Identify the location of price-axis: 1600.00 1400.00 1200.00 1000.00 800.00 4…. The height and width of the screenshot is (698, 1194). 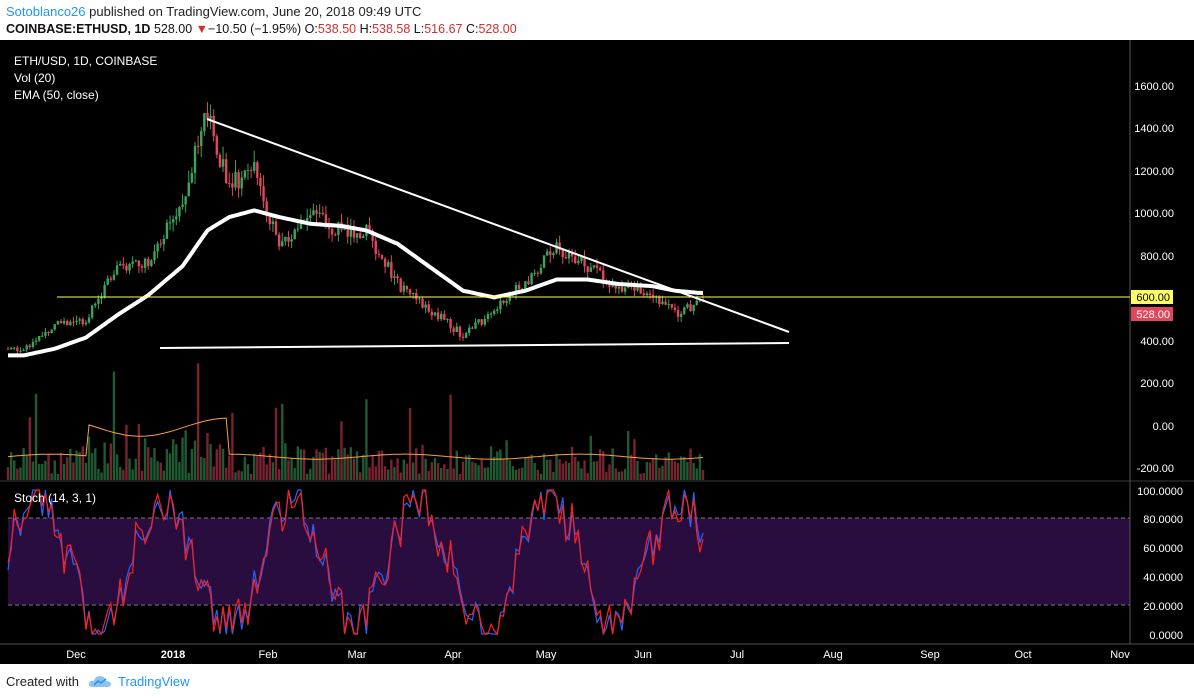
(1154, 278).